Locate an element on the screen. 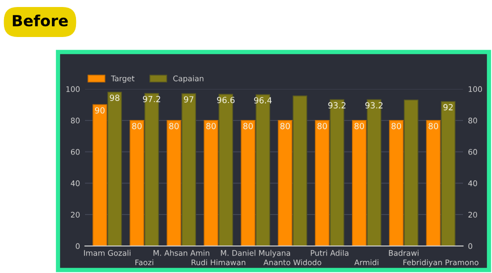  data-label: 92 is located at coordinates (448, 107).